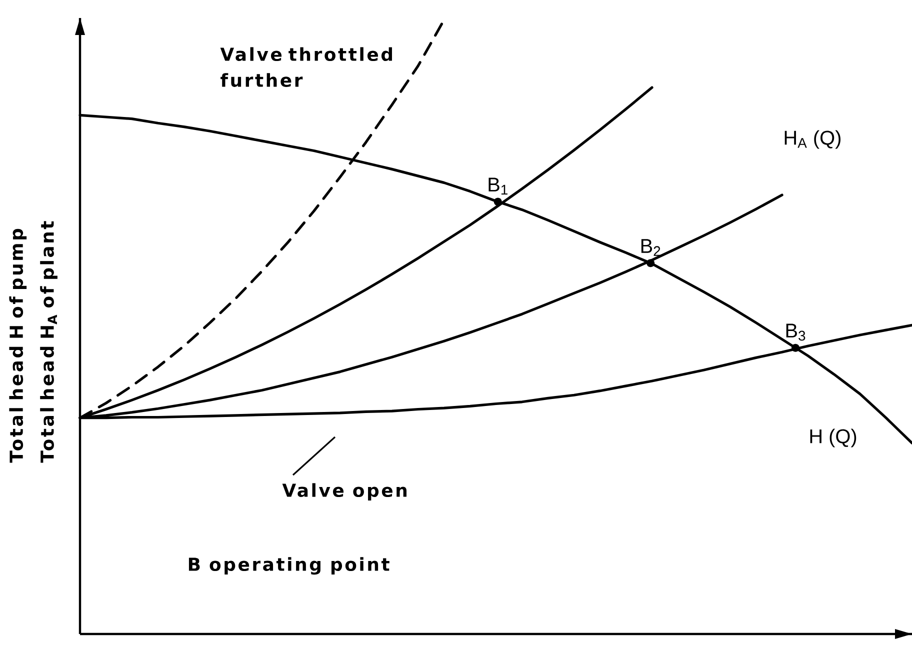 The image size is (912, 656). Describe the element at coordinates (289, 566) in the screenshot. I see `annotation: B operating point` at that location.